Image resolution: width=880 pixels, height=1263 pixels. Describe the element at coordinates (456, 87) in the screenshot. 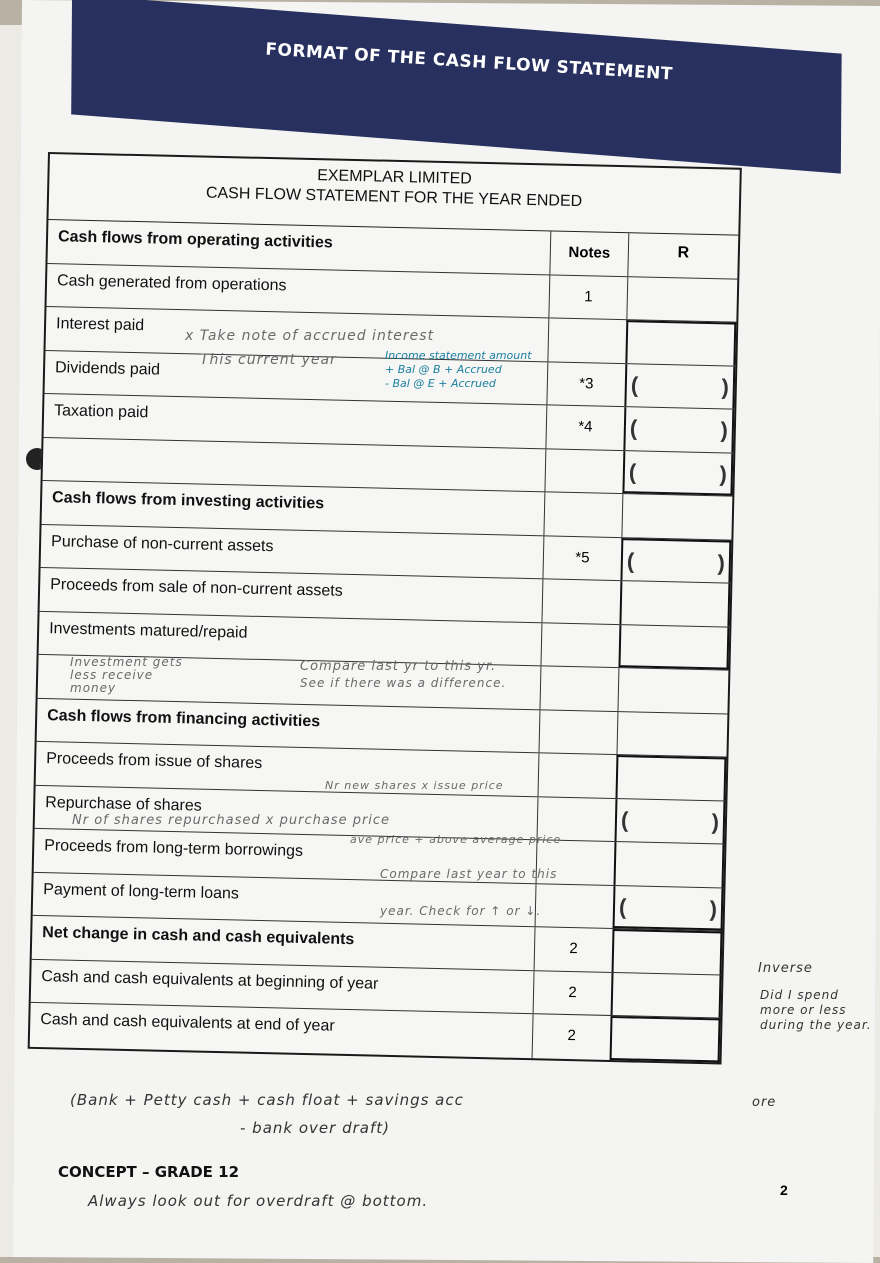

I see `header-banner` at that location.